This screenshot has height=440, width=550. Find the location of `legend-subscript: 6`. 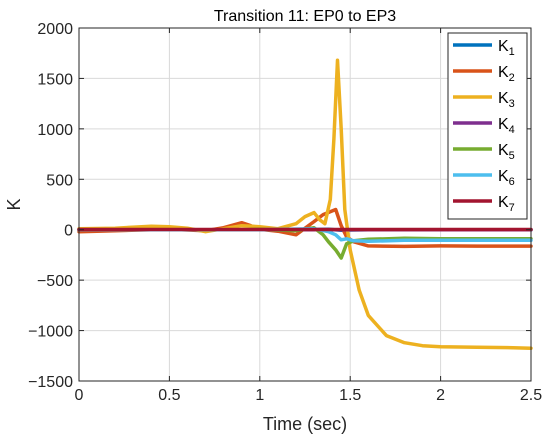

legend-subscript: 6 is located at coordinates (512, 182).